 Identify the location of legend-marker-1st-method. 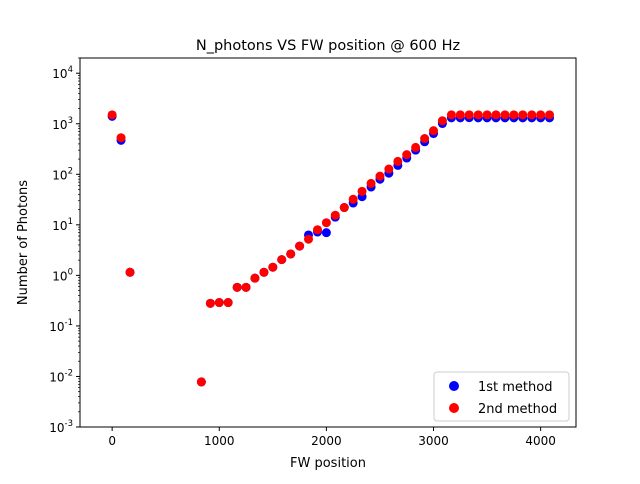
(454, 386).